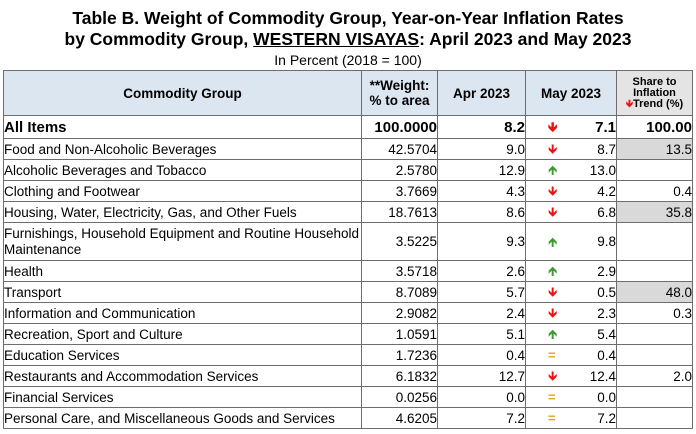 The height and width of the screenshot is (434, 696). What do you see at coordinates (182, 271) in the screenshot?
I see `cell-commodity-group: Health` at bounding box center [182, 271].